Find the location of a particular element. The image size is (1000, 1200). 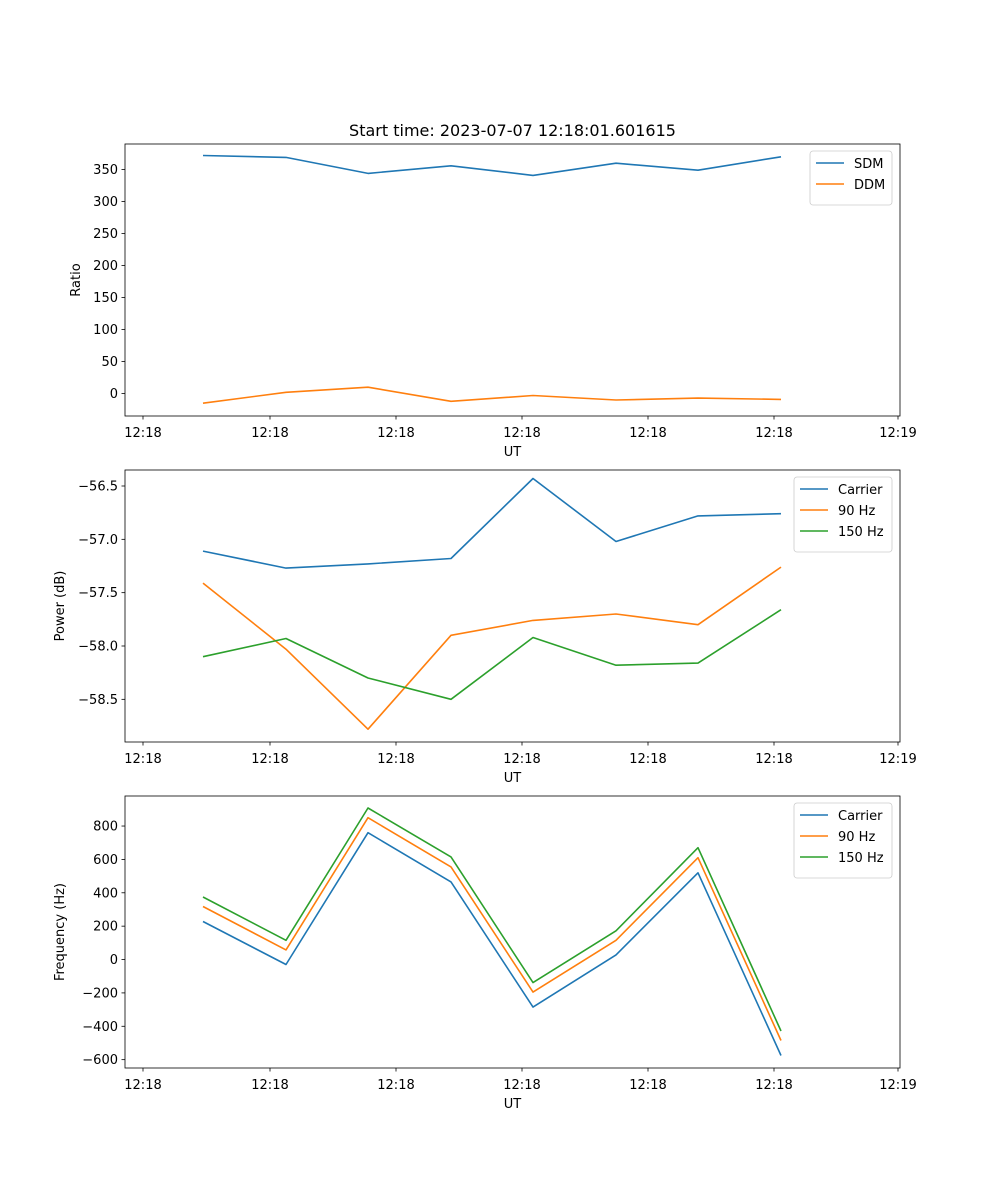

y-tick-label: −57.5 is located at coordinates (98, 593).